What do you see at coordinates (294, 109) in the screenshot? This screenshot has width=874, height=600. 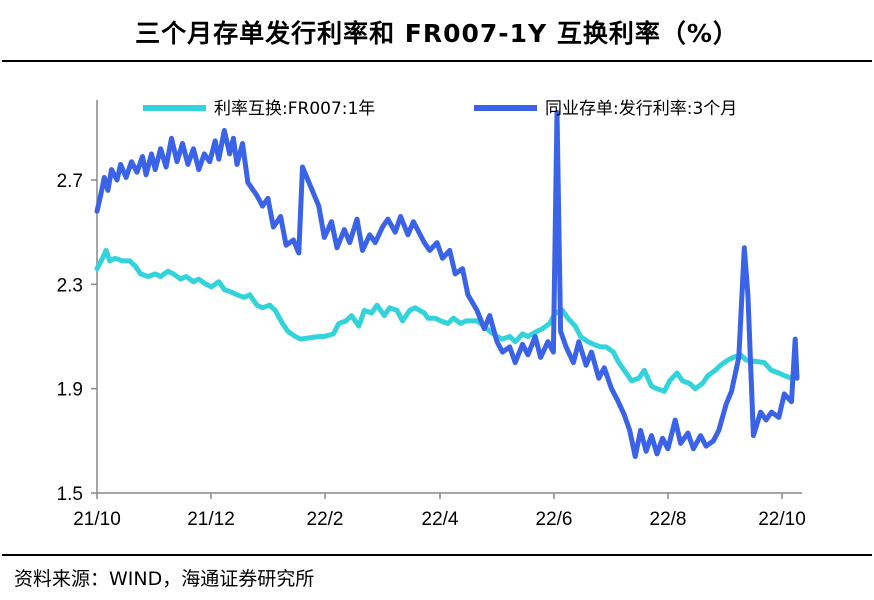 I see `legend-label-swap: 利率互换:FR007:1年` at bounding box center [294, 109].